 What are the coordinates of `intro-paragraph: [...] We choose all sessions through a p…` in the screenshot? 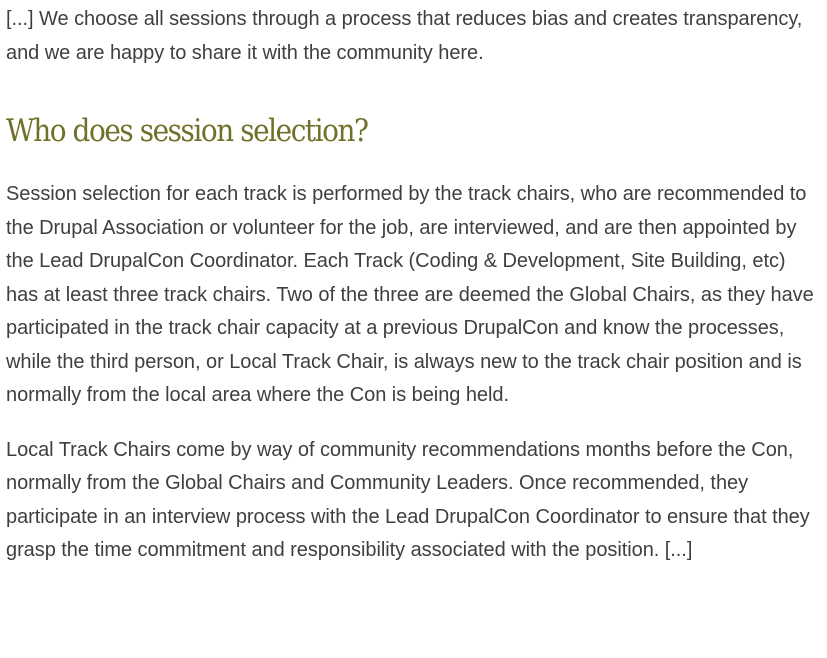 It's located at (404, 36).